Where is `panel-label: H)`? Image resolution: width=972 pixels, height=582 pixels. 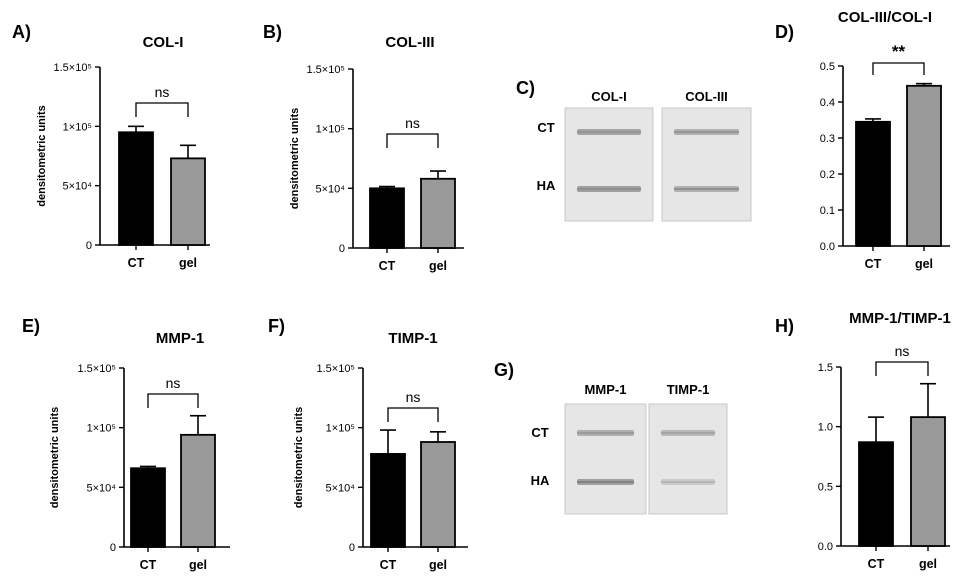
panel-label: H) is located at coordinates (784, 326).